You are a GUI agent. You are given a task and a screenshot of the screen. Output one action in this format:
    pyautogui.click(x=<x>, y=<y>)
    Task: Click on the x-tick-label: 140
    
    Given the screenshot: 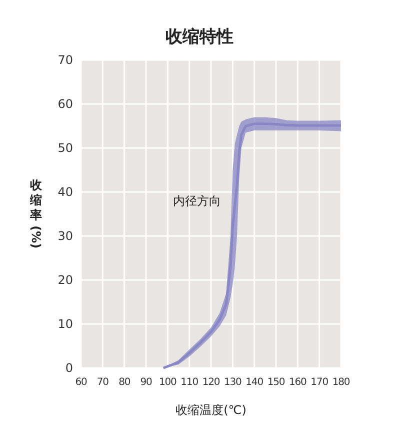 What is the action you would take?
    pyautogui.click(x=255, y=382)
    